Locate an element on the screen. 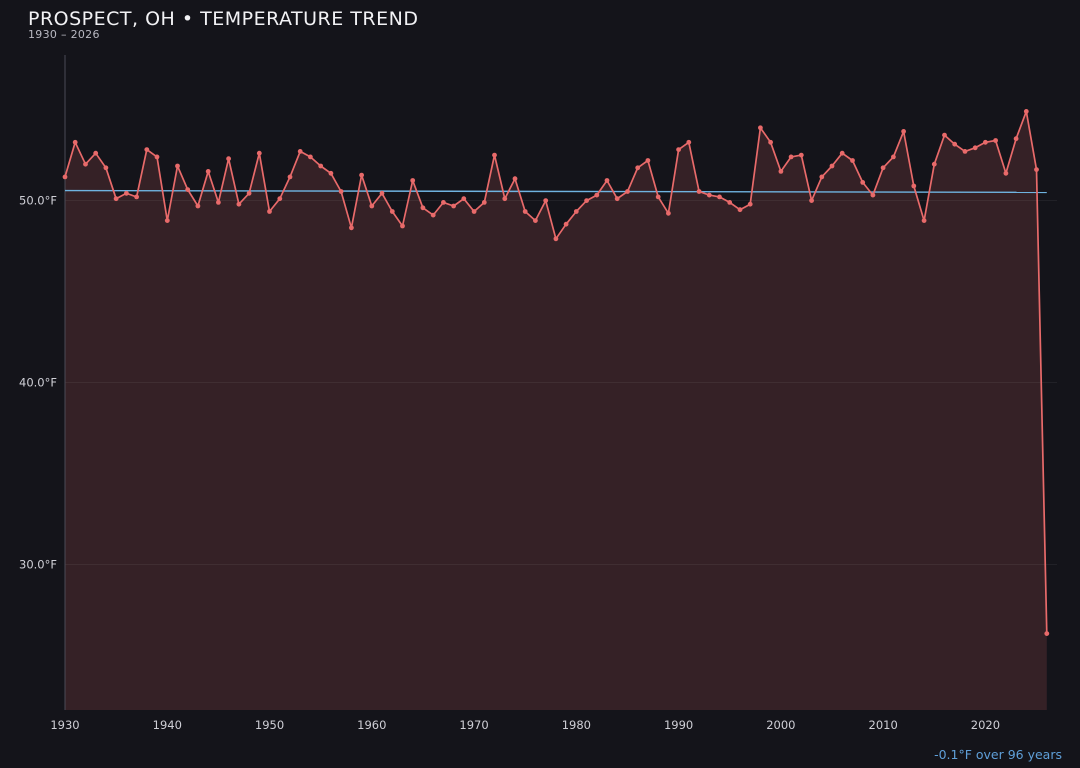 This screenshot has width=1080, height=768. x-axis-tick-label: 2020 is located at coordinates (985, 725).